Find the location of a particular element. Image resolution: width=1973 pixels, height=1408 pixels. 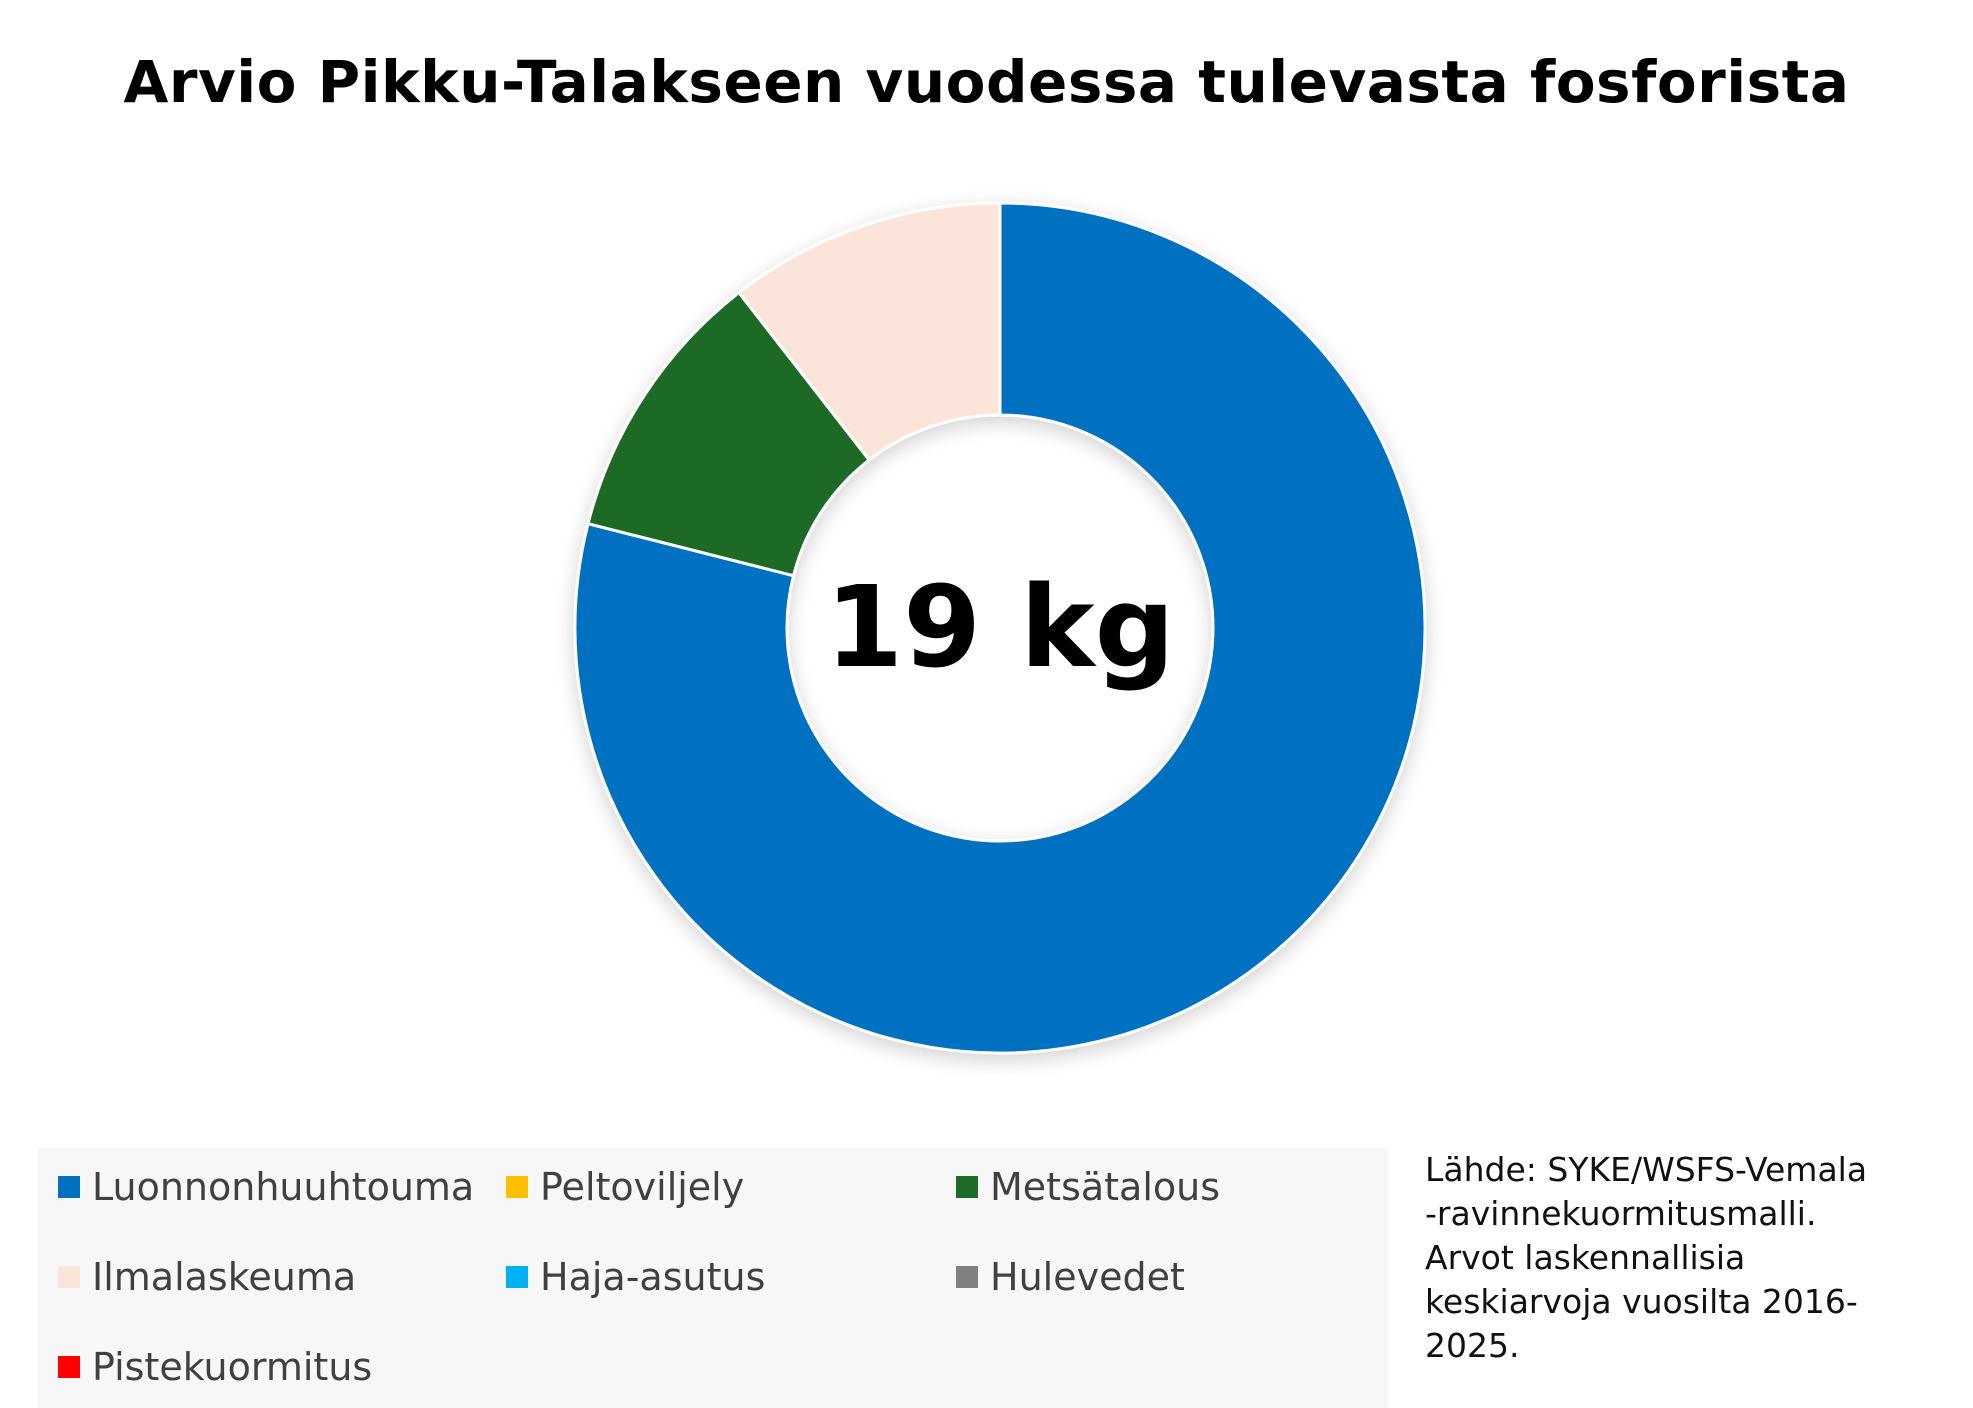

legend-item: Ilmalaskeuma is located at coordinates (207, 1277).